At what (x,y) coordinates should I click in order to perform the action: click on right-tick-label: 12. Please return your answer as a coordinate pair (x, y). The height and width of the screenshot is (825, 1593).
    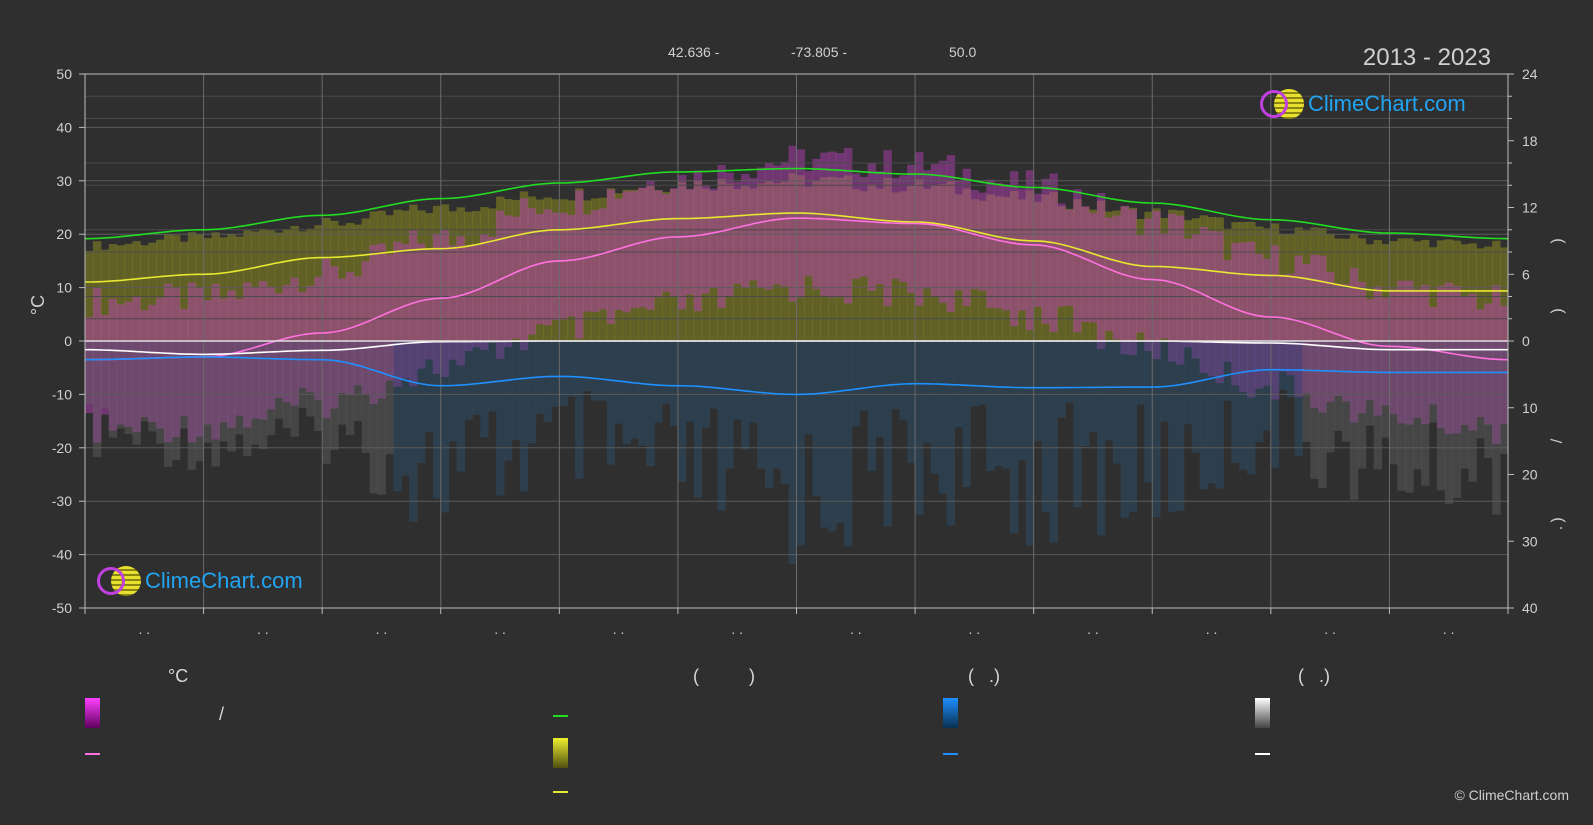
    Looking at the image, I should click on (1530, 208).